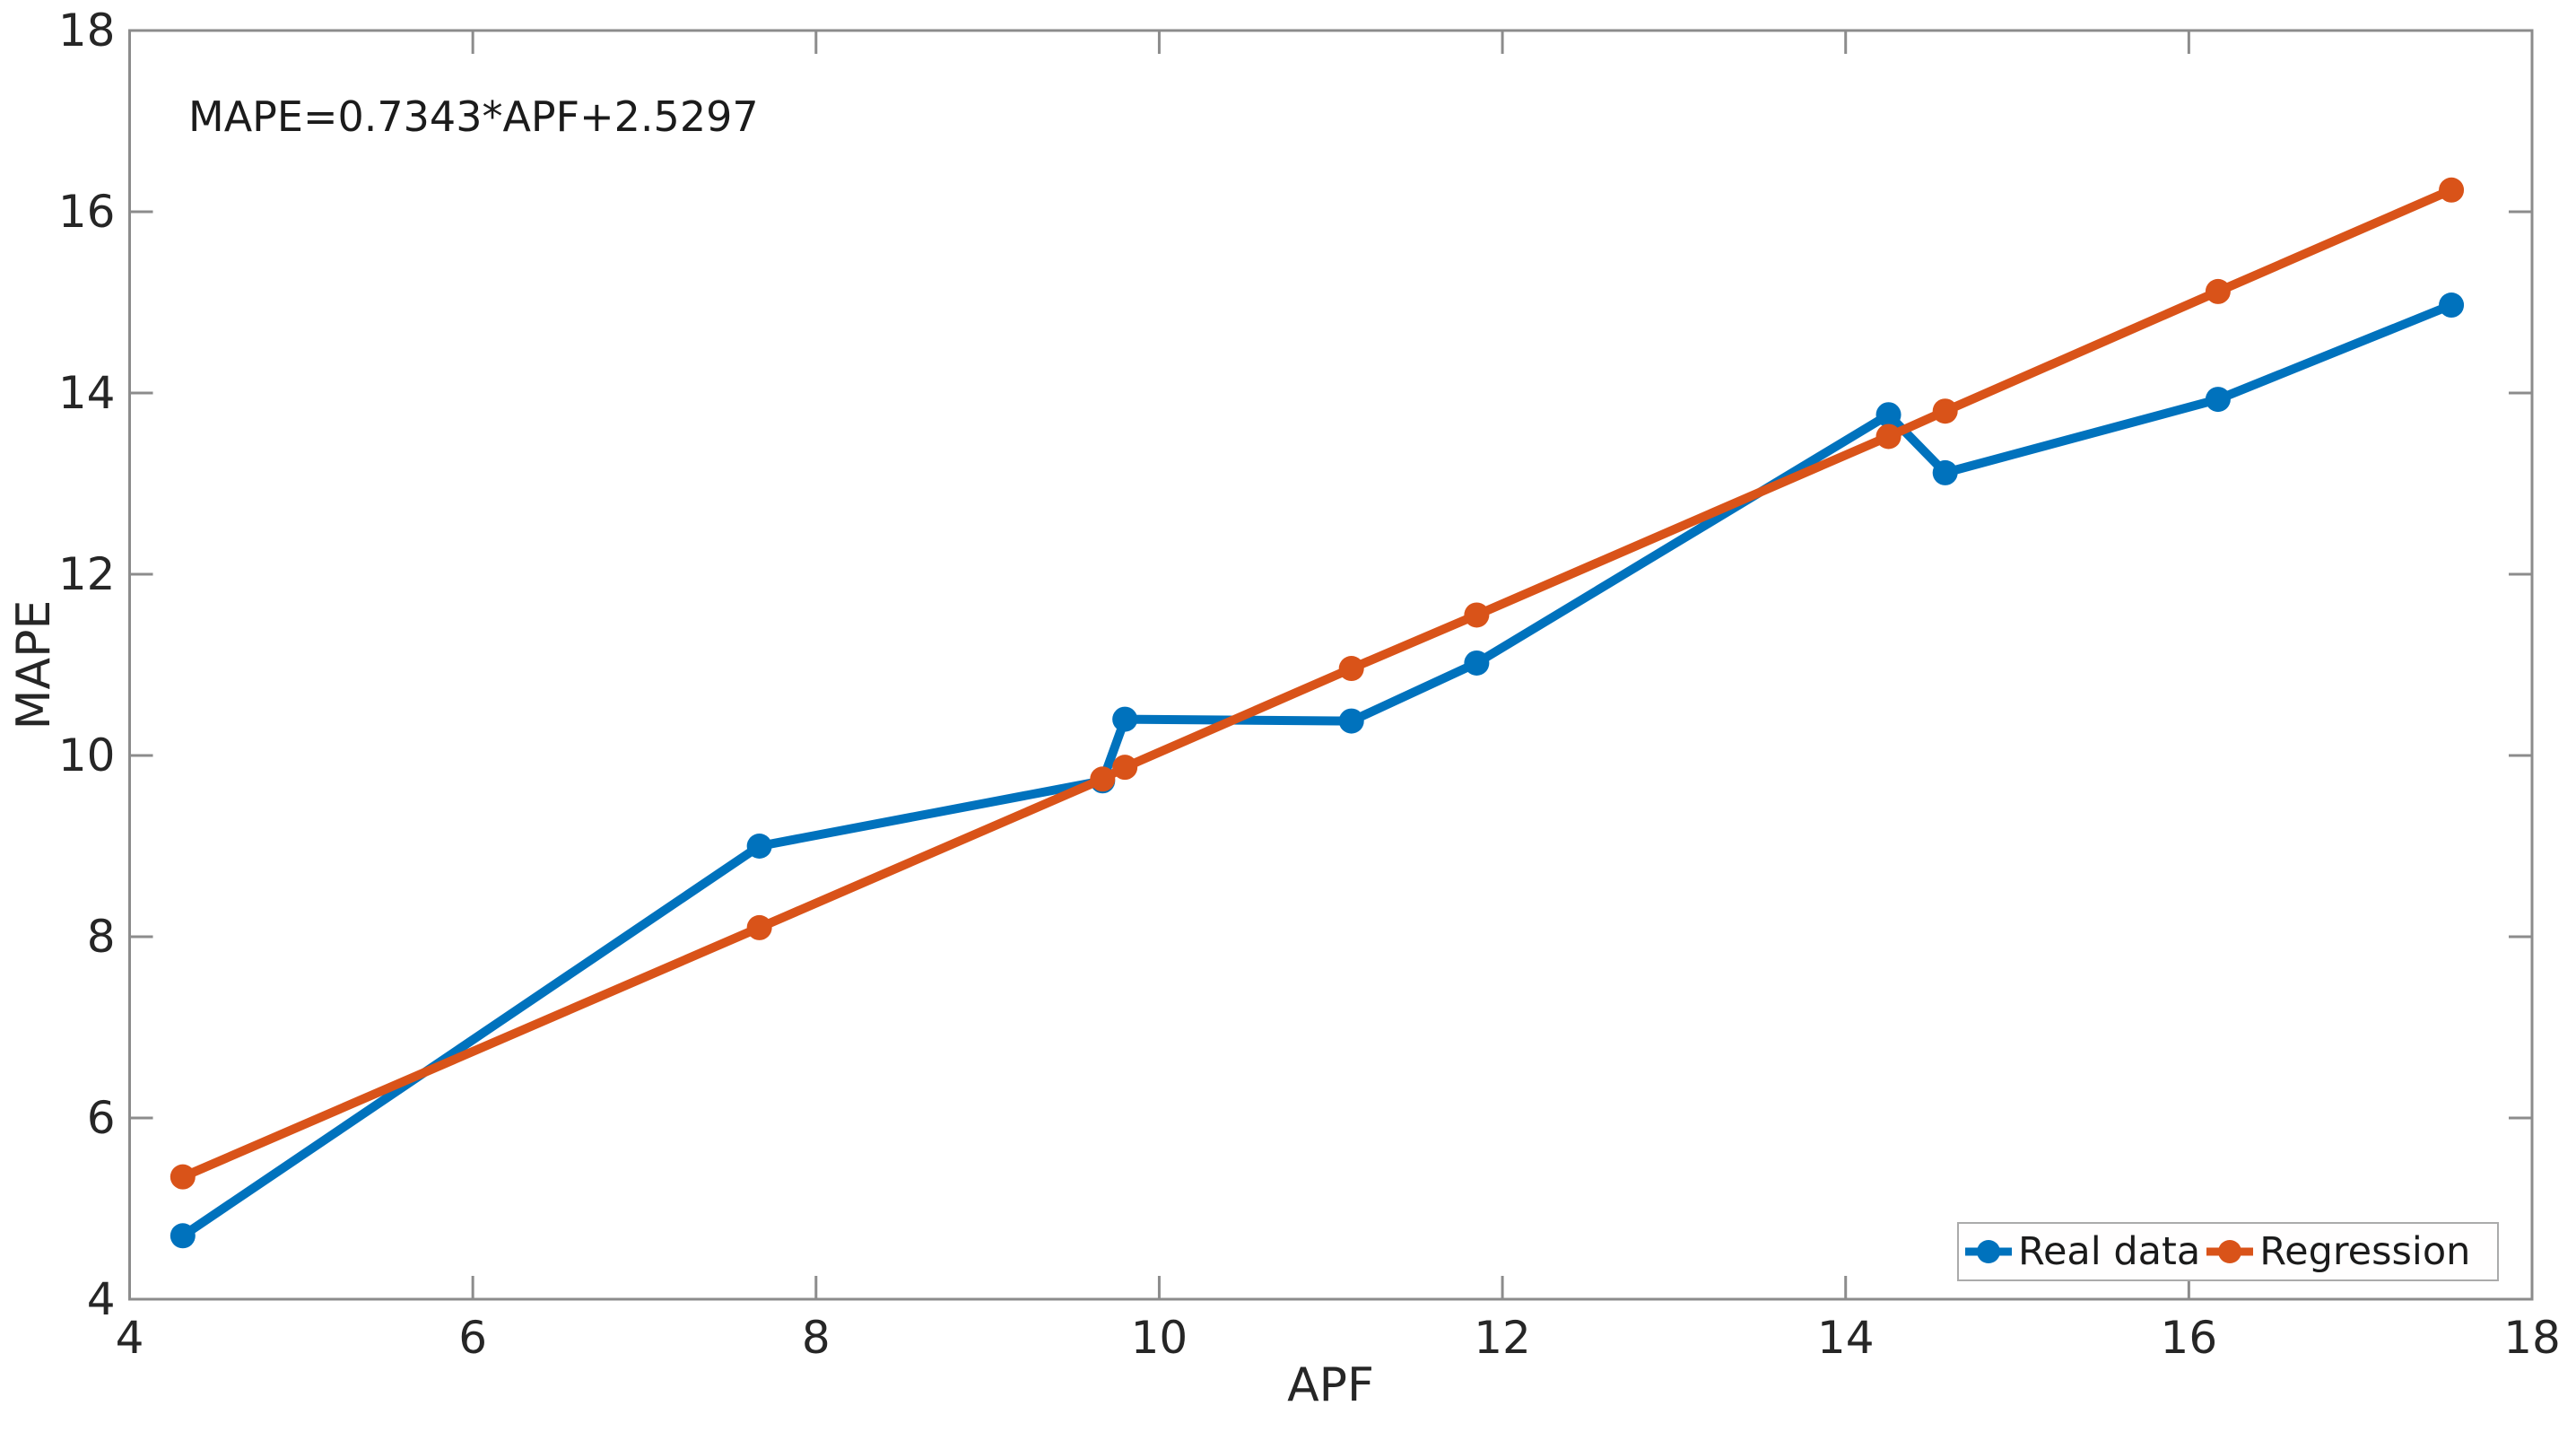  Describe the element at coordinates (87, 574) in the screenshot. I see `y-tick-label: 12` at that location.